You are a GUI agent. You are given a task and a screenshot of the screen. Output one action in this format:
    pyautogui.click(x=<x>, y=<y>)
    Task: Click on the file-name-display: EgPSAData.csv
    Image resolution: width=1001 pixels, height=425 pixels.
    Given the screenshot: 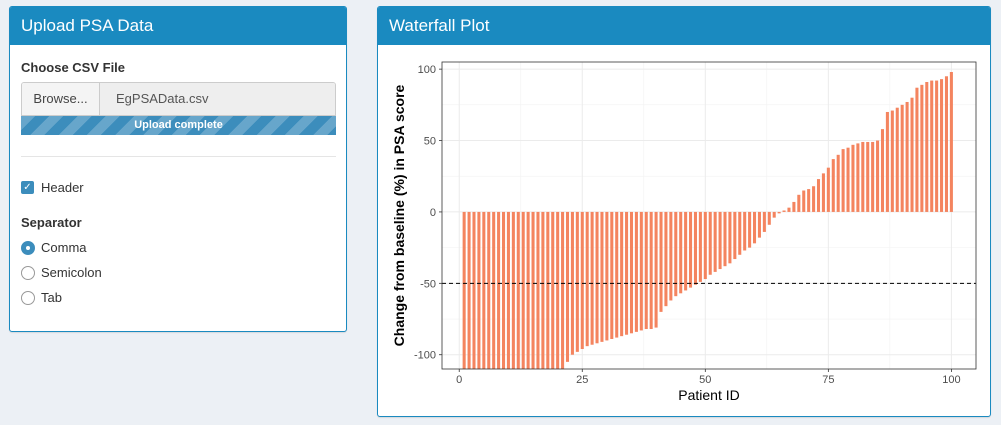 What is the action you would take?
    pyautogui.click(x=217, y=99)
    